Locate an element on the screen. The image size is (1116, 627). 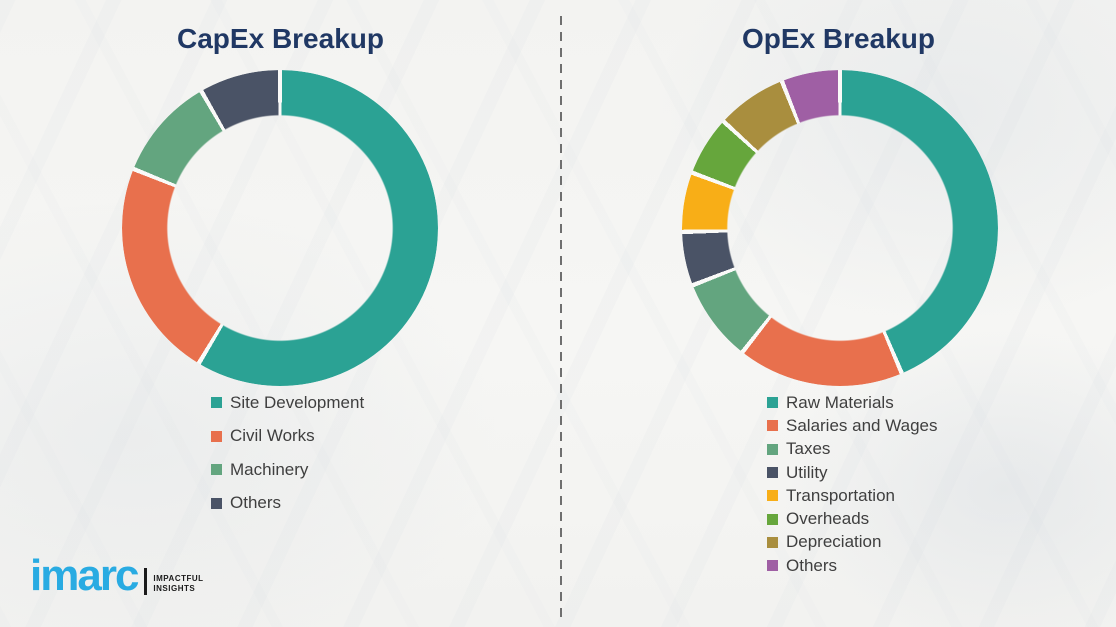
legend-item: Site Development is located at coordinates (287, 403).